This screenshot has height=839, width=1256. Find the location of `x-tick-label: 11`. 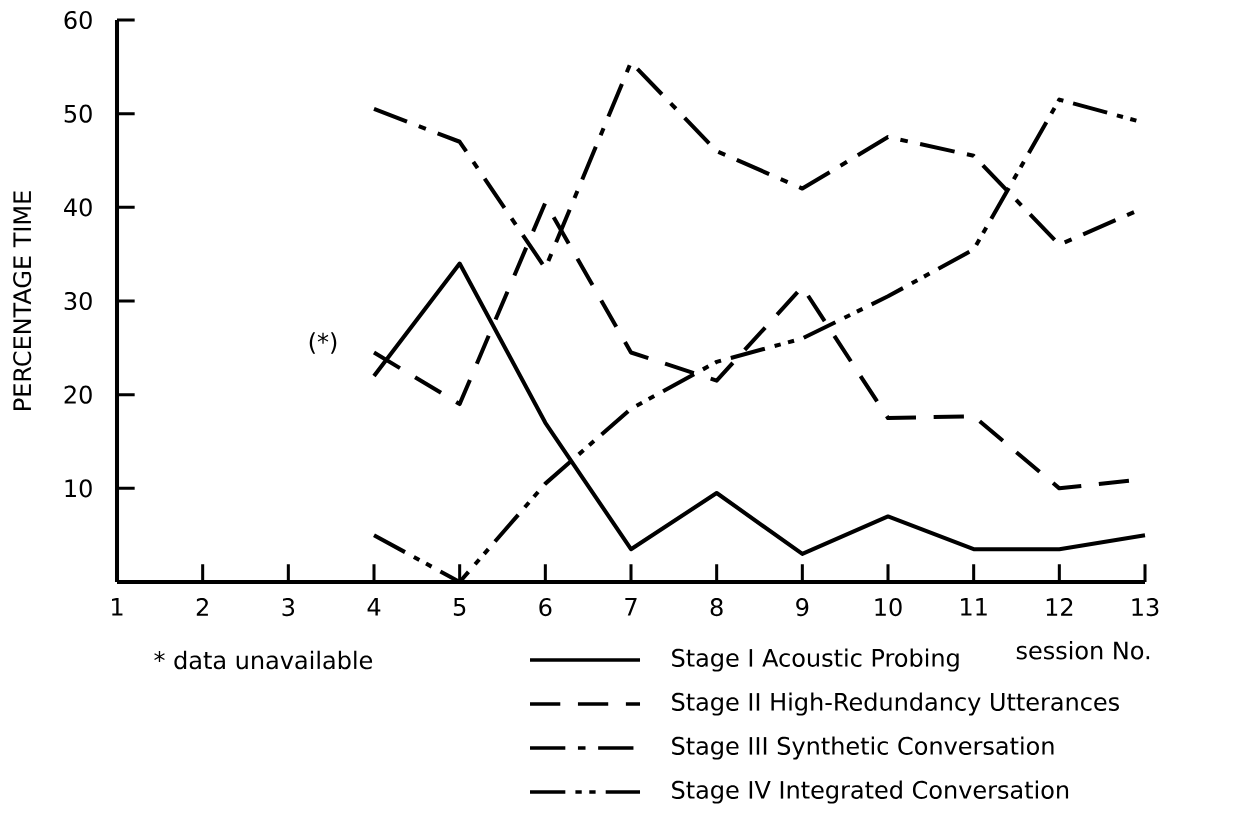

x-tick-label: 11 is located at coordinates (974, 607).